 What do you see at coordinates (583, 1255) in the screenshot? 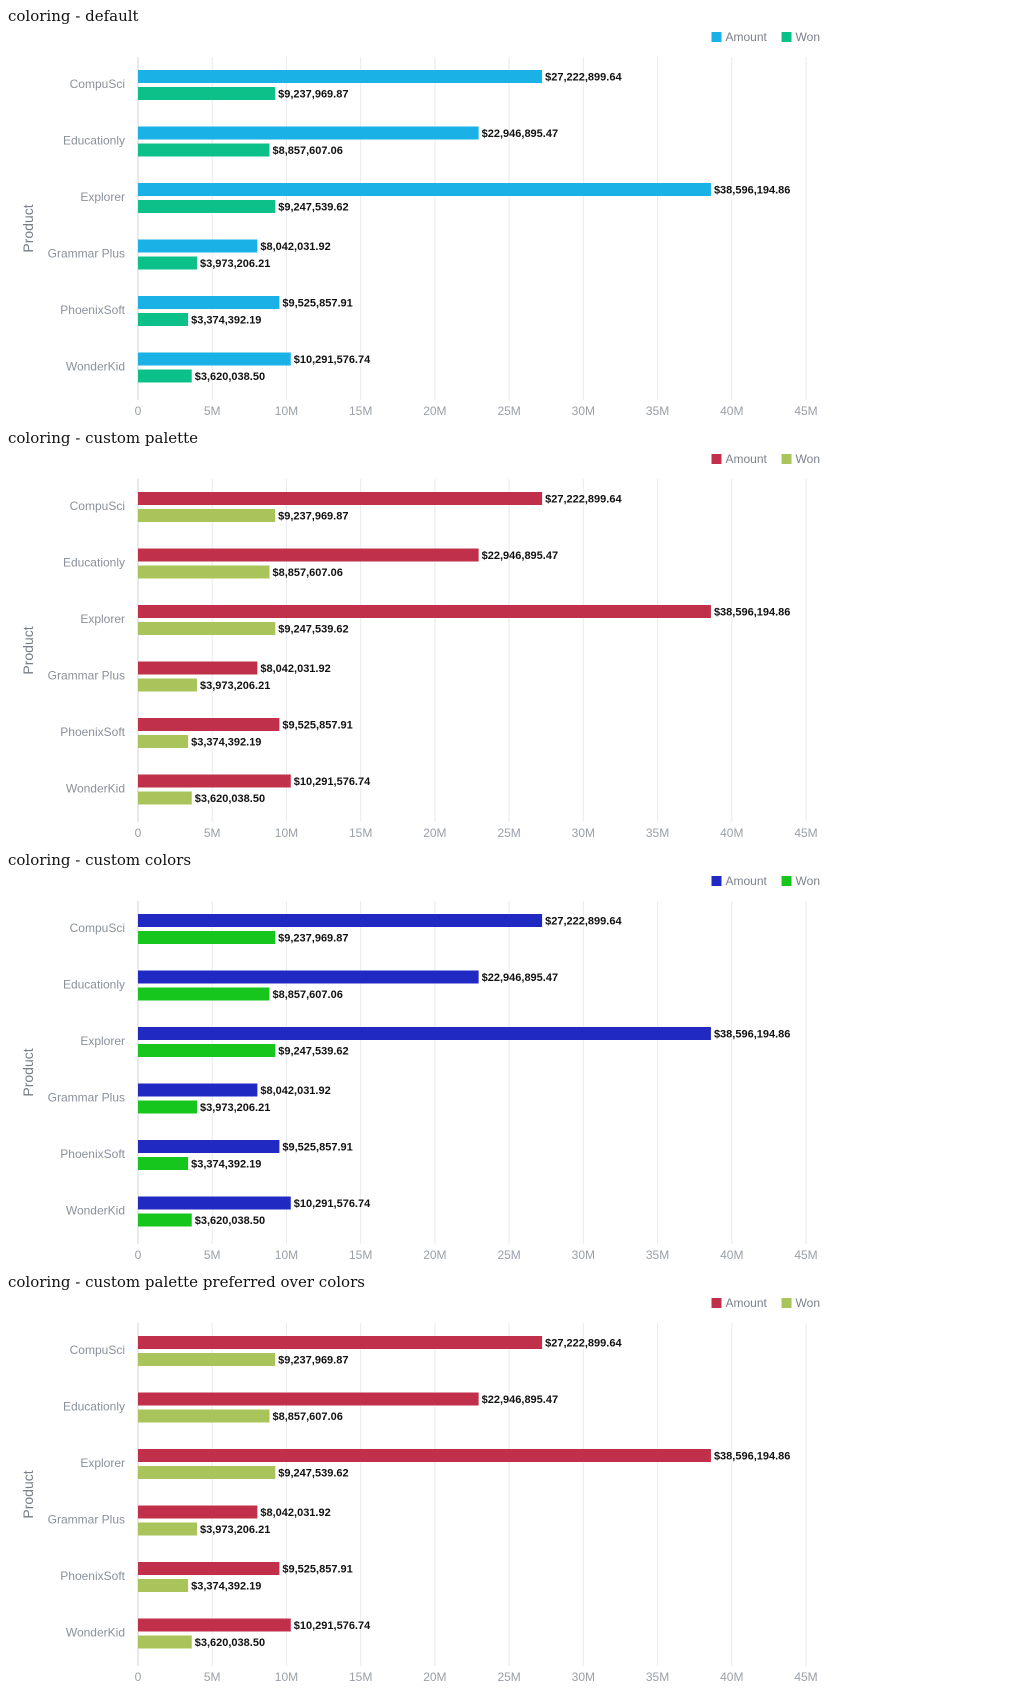
I see `x-tick-label: 30M` at bounding box center [583, 1255].